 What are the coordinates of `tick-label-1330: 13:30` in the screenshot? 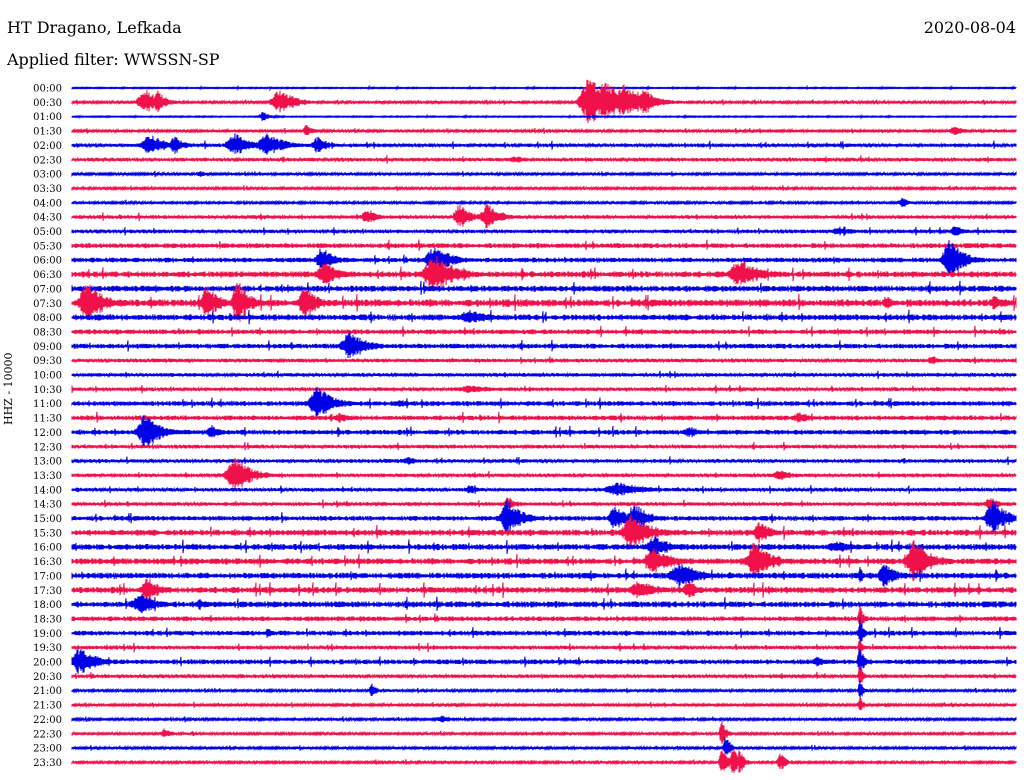 It's located at (47, 476).